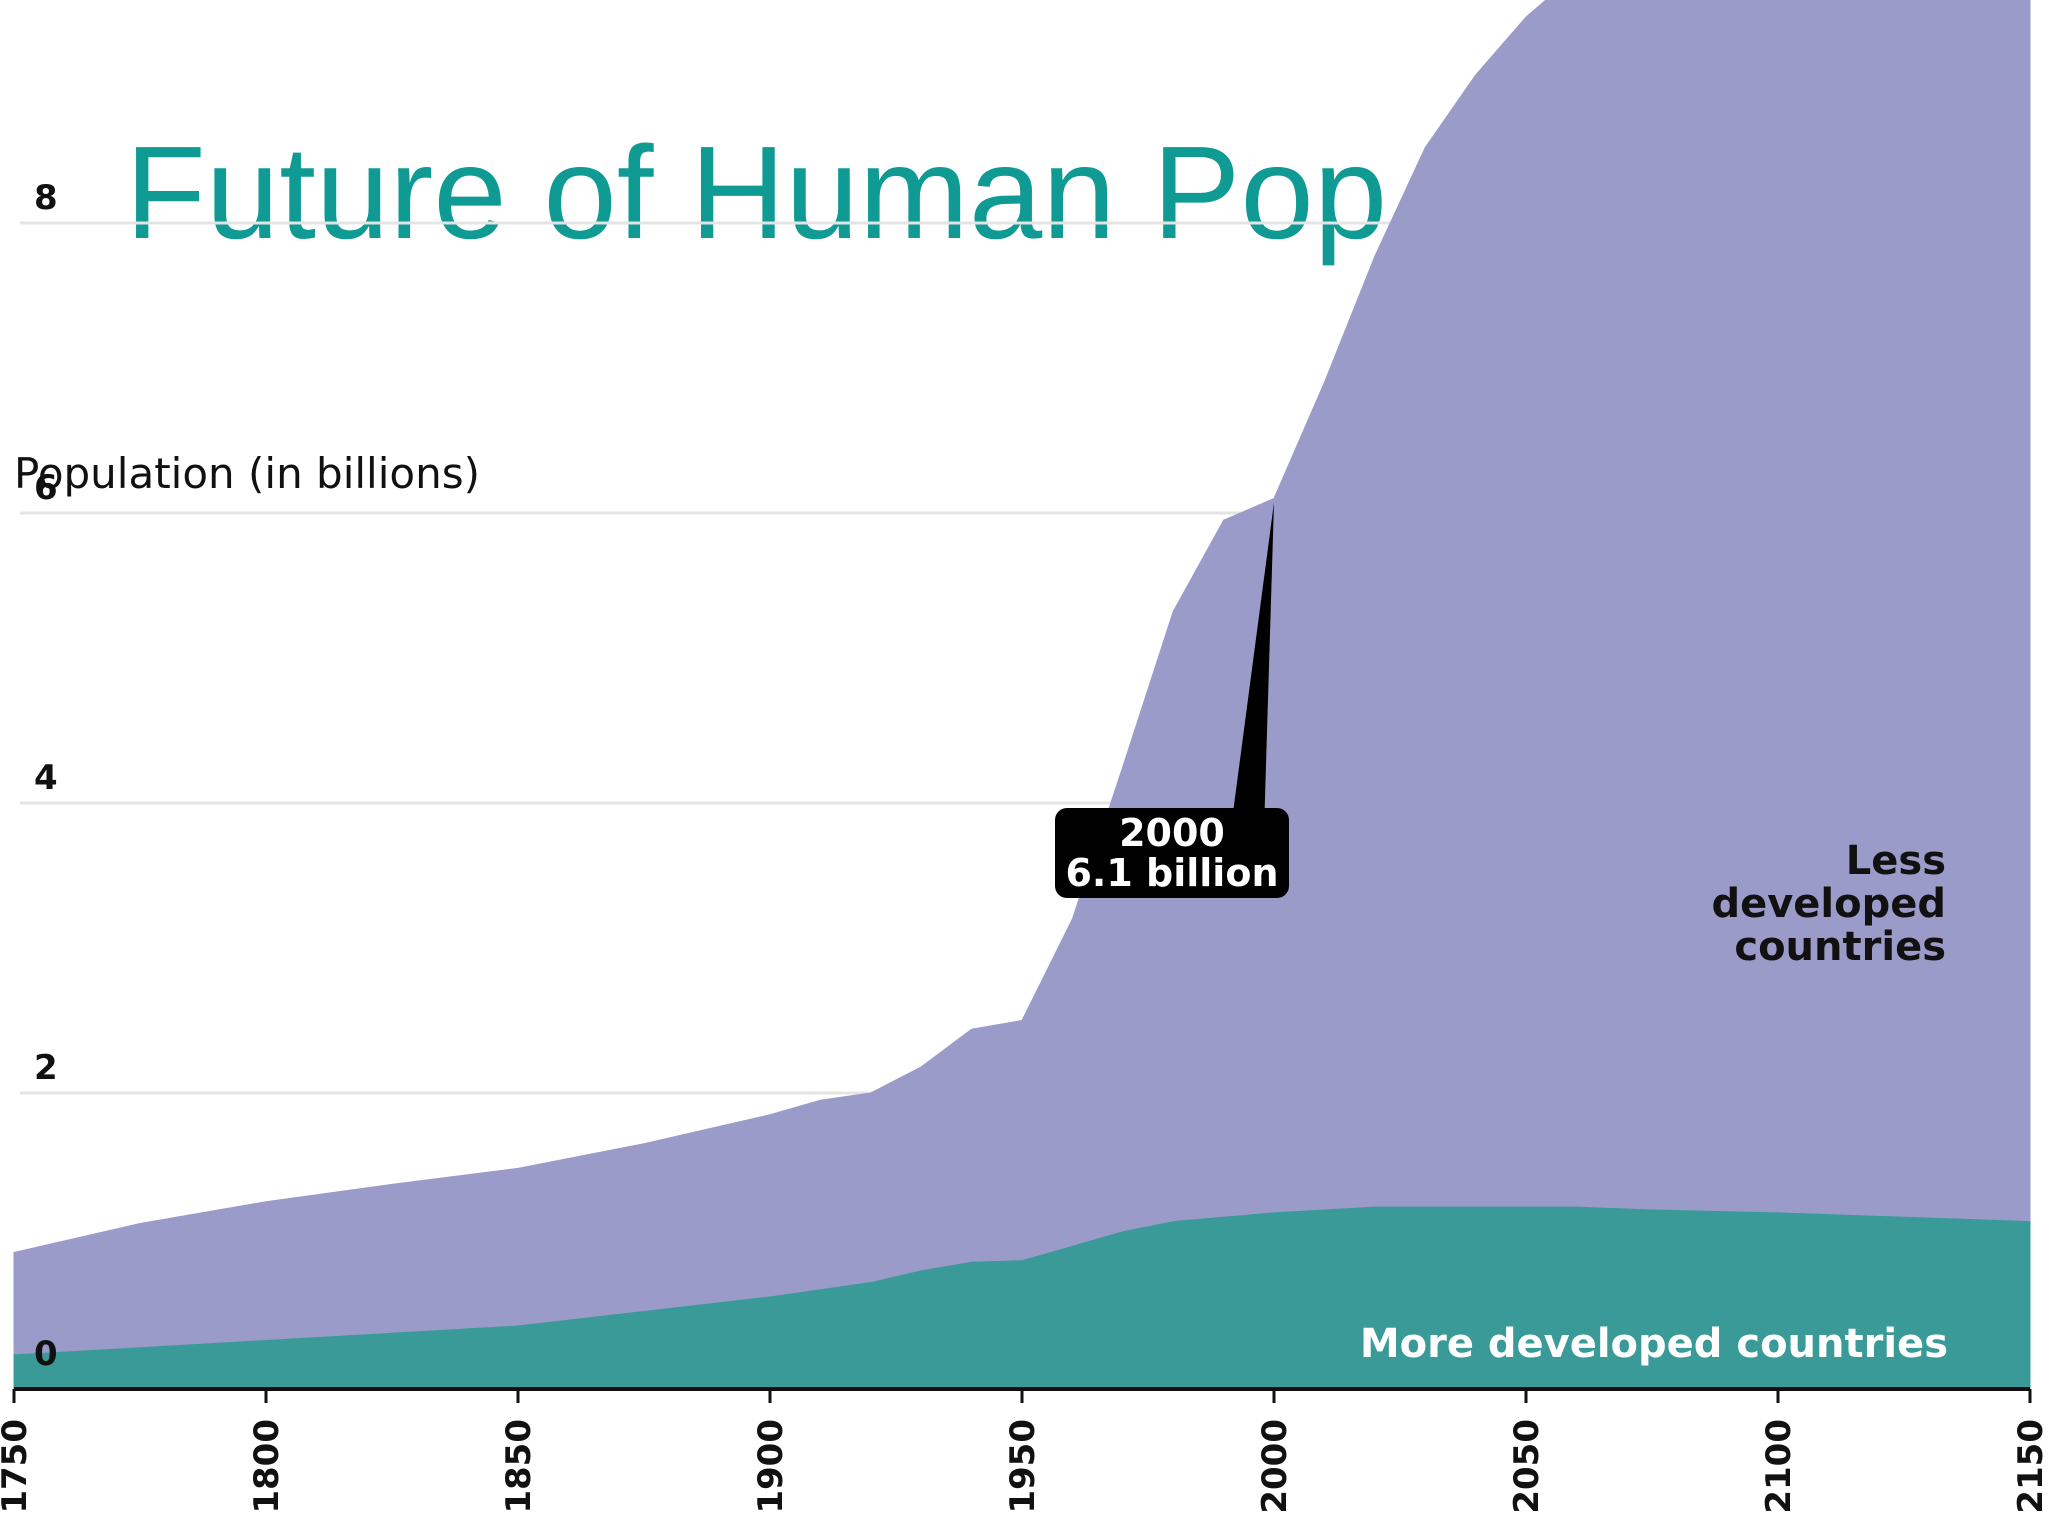 The image size is (2048, 1536). What do you see at coordinates (1654, 1344) in the screenshot?
I see `label-more-developed: More developed countries` at bounding box center [1654, 1344].